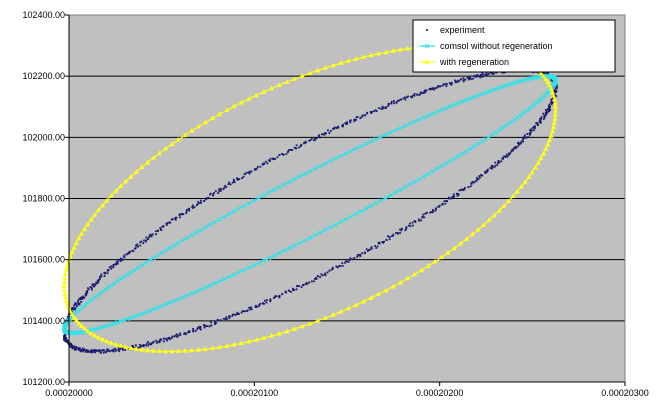  Describe the element at coordinates (496, 46) in the screenshot. I see `legend-label: comsol without regeneration` at that location.